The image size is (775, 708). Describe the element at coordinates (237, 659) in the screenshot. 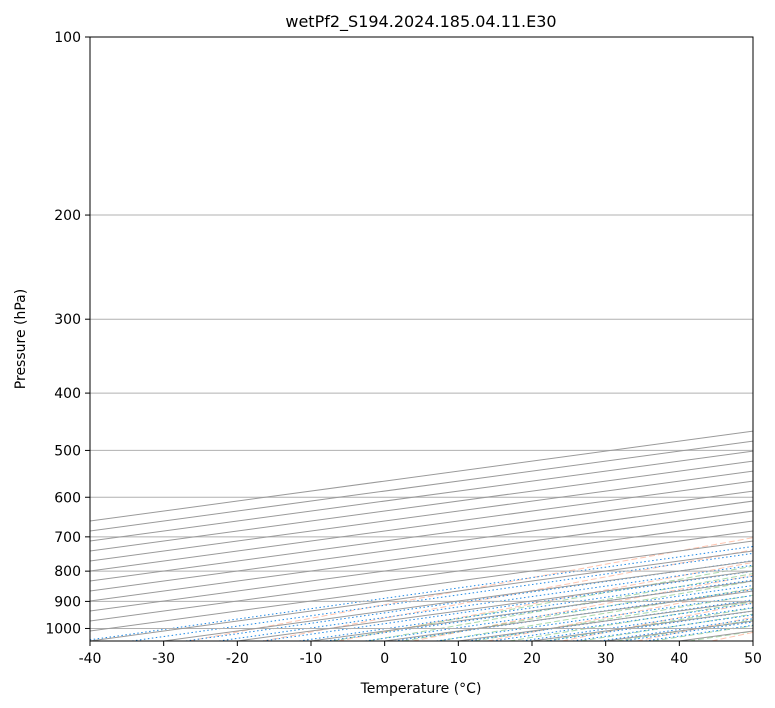

I see `x-tick-label: -20` at that location.